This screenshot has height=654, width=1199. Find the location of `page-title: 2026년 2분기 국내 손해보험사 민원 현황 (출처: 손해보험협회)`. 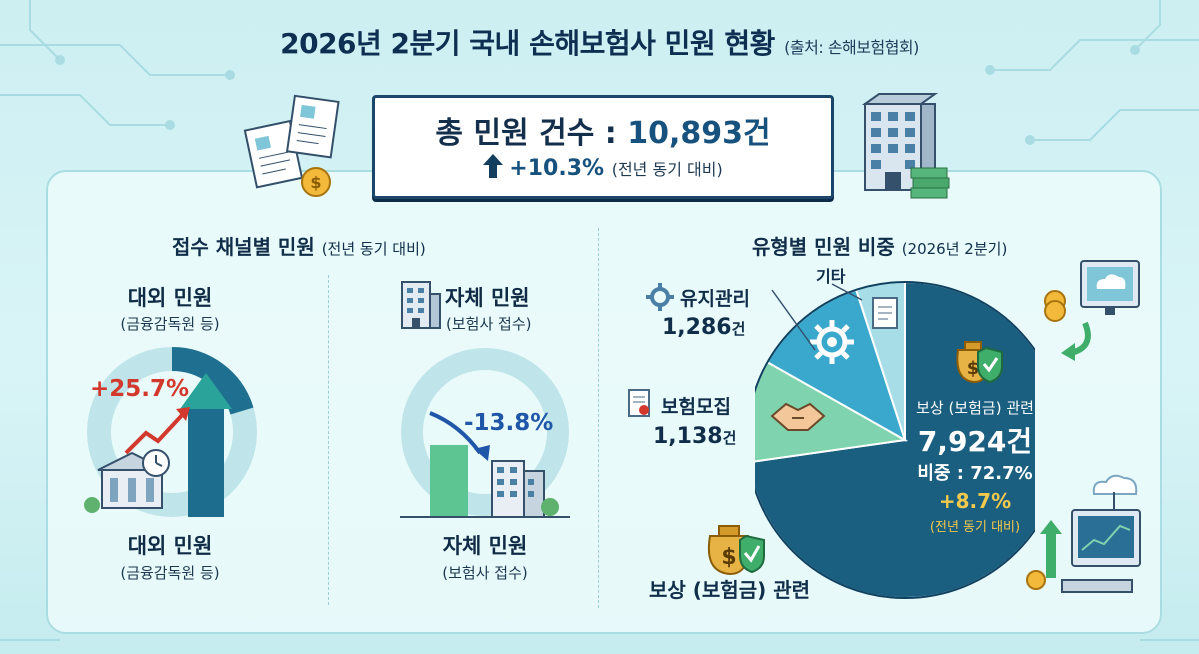

page-title: 2026년 2분기 국내 손해보험사 민원 현황 (출처: 손해보험협회) is located at coordinates (599, 42).